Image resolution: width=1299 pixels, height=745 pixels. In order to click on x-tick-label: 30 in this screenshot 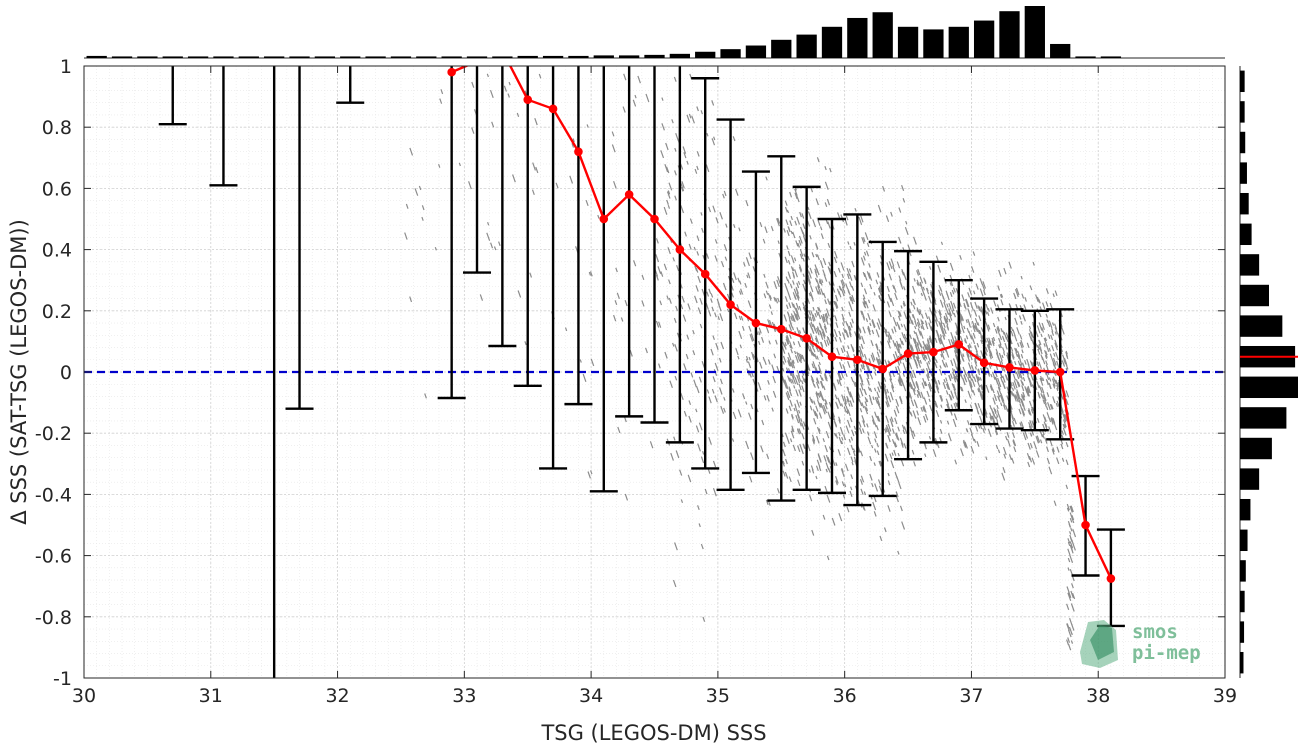, I will do `click(84, 696)`.